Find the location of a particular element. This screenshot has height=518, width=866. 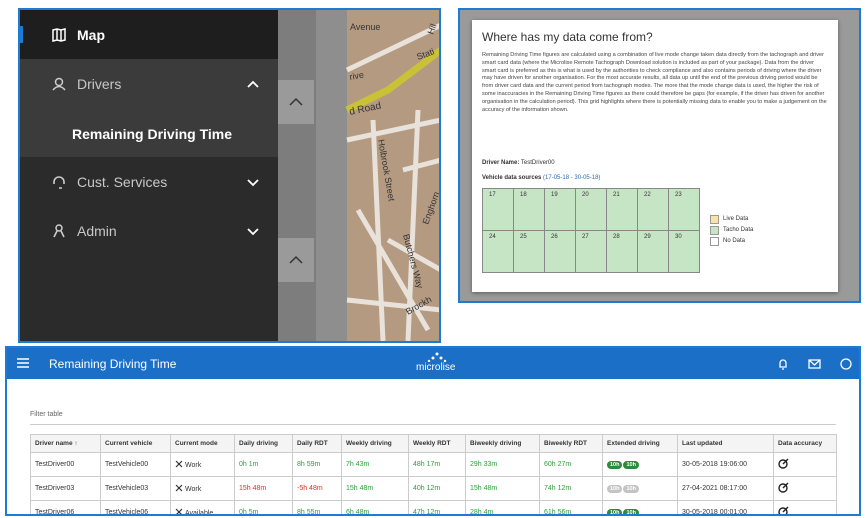

nav-label: Drivers is located at coordinates (99, 83).